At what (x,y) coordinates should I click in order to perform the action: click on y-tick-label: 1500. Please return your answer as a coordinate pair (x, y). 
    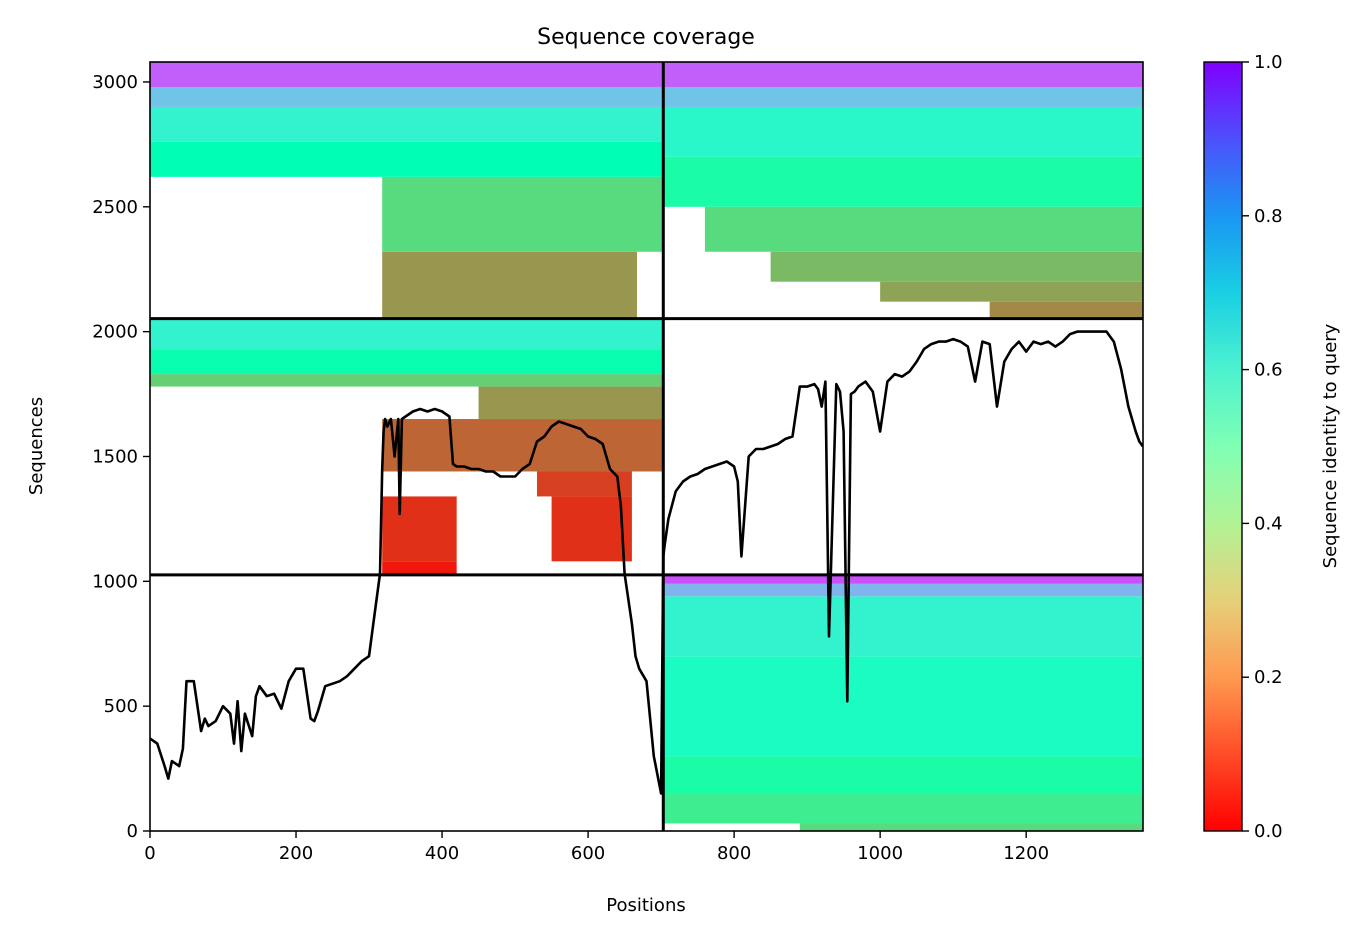
    Looking at the image, I should click on (115, 456).